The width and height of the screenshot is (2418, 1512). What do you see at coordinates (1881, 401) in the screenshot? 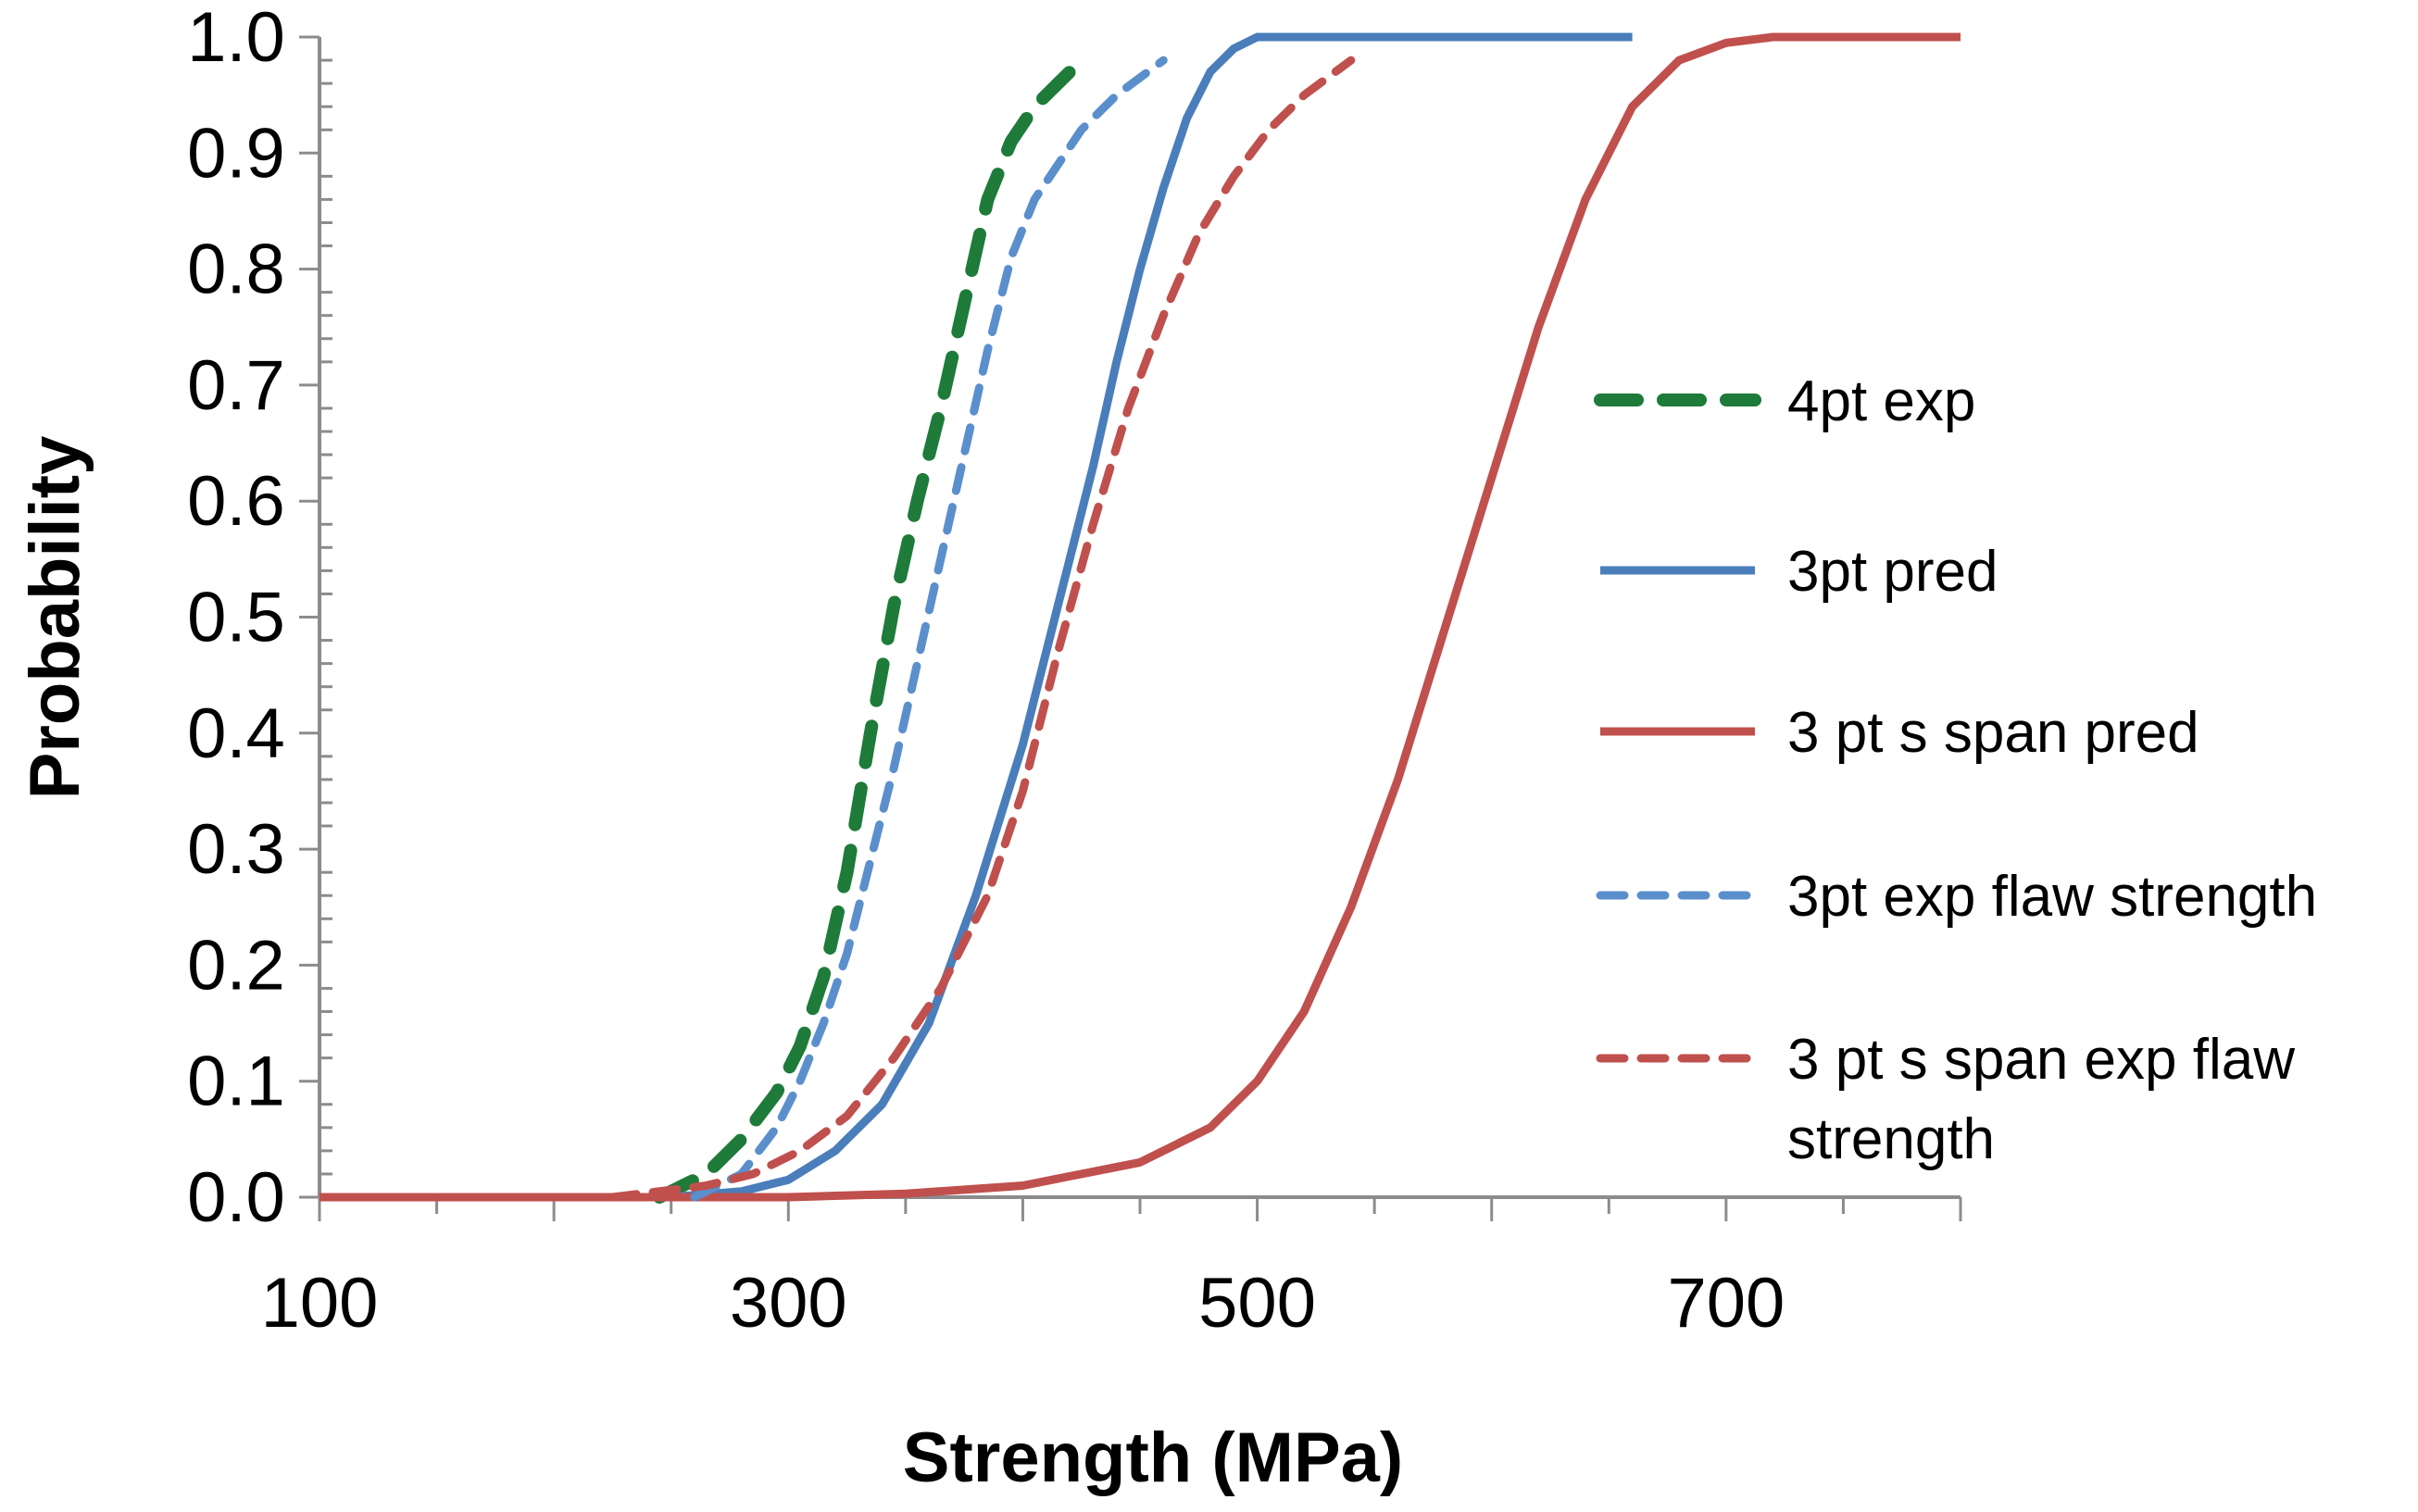
I see `legend-label: 4pt exp` at bounding box center [1881, 401].